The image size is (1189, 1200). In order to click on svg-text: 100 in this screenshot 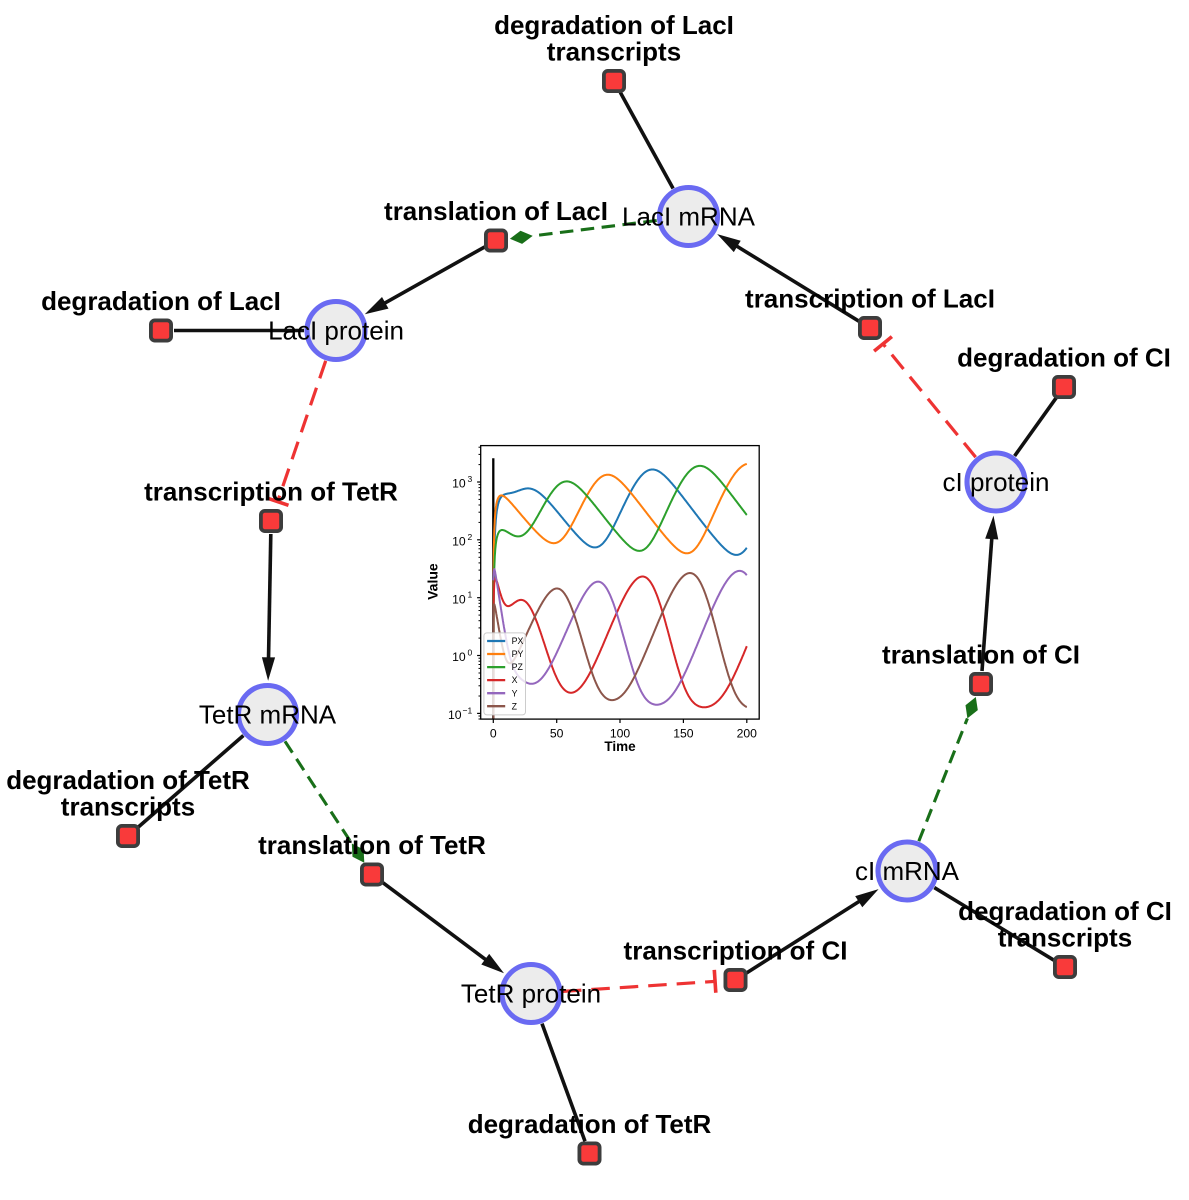, I will do `click(620, 733)`.